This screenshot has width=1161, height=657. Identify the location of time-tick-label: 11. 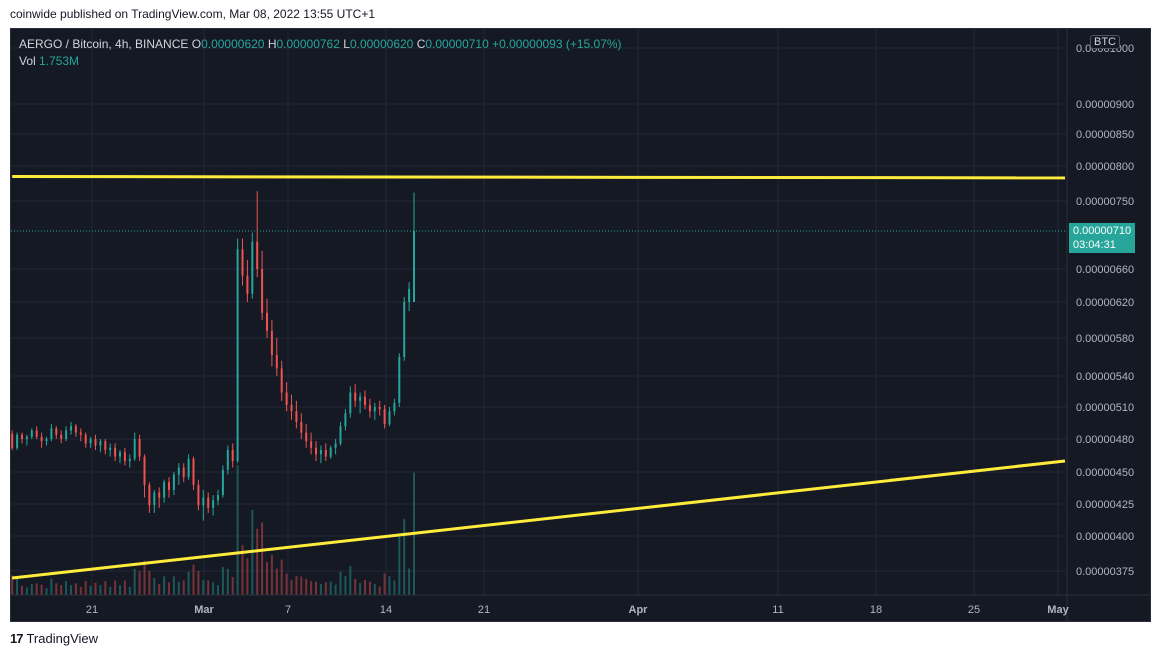
(777, 610).